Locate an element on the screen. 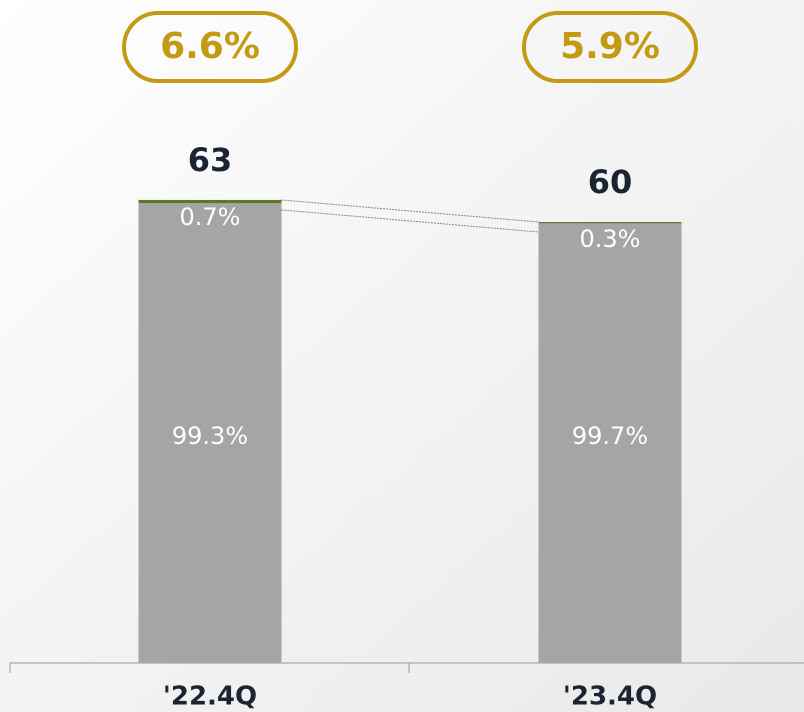  segment-label: 0.7% is located at coordinates (210, 217).